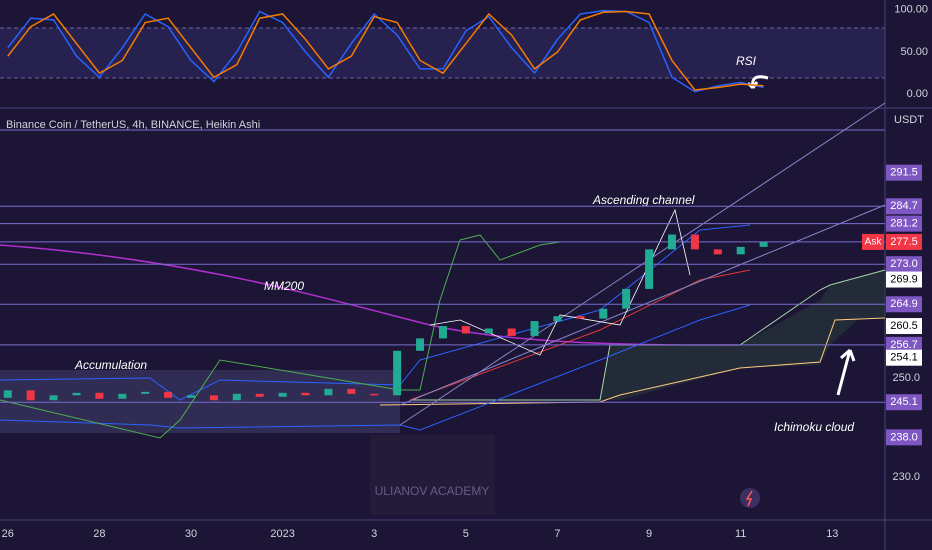  I want to click on price-label: 281.2, so click(904, 224).